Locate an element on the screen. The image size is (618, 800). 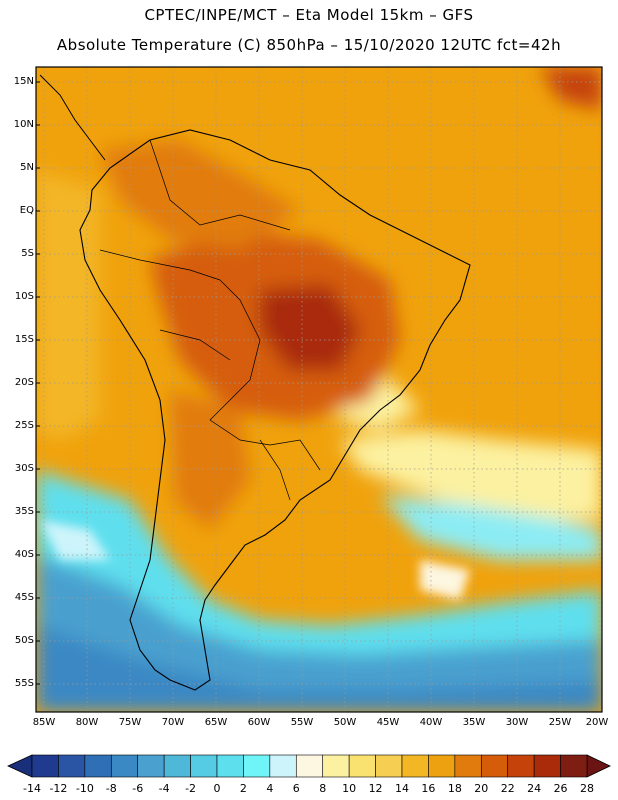
colorbar-label: -4 is located at coordinates (164, 788).